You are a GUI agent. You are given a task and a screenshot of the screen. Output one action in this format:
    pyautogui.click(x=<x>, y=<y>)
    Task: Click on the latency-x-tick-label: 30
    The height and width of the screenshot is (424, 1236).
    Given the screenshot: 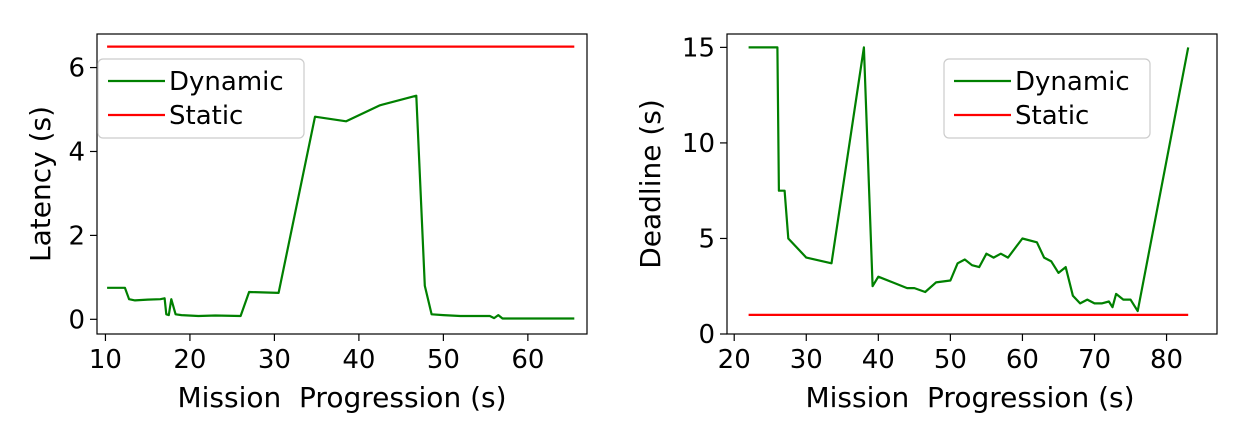 What is the action you would take?
    pyautogui.click(x=274, y=360)
    